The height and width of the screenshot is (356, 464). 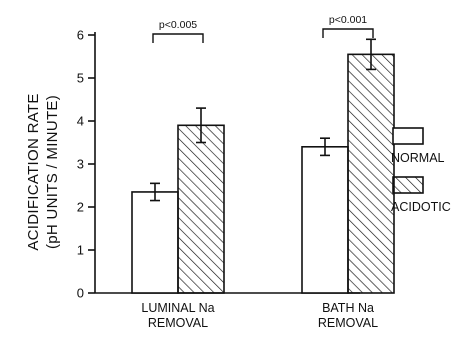 I want to click on y-axis-label-line2: (pH UNITS / MINUTE), so click(x=52, y=172).